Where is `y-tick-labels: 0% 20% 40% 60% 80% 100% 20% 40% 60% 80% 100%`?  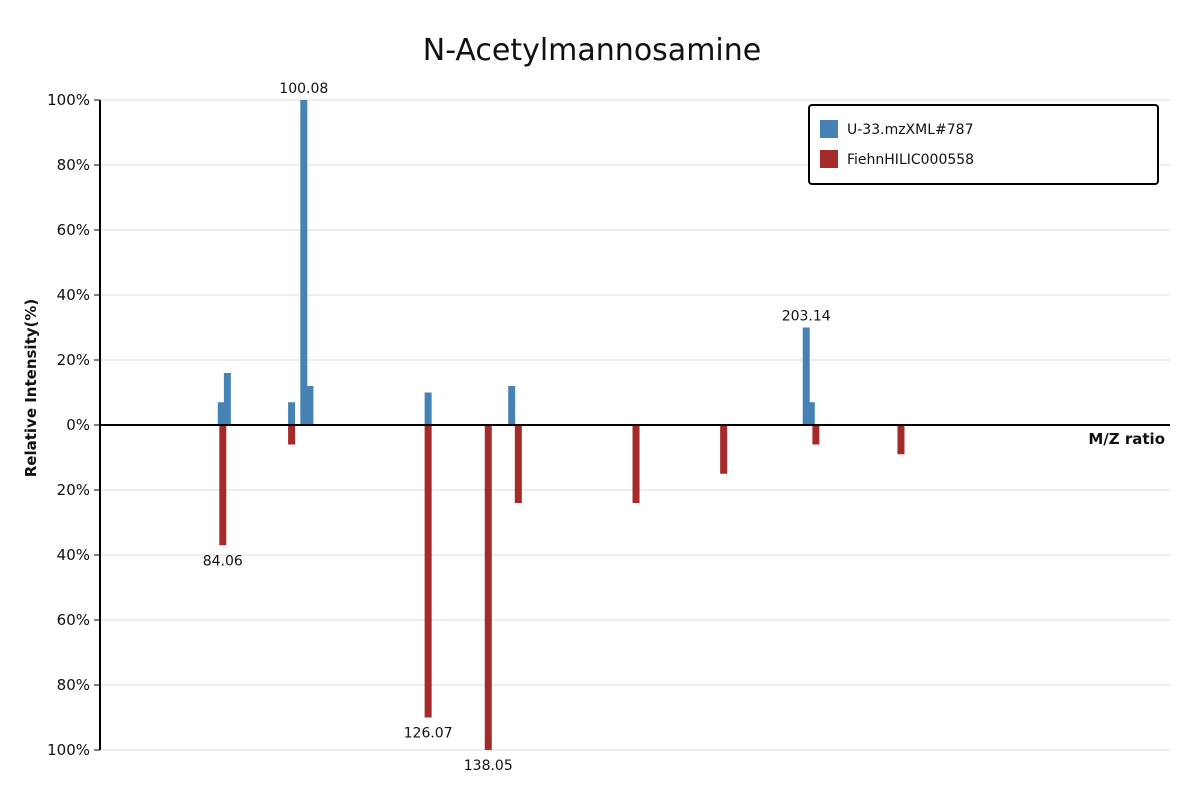
y-tick-labels: 0% 20% 40% 60% 80% 100% 20% 40% 60% 80% 100% is located at coordinates (73, 425).